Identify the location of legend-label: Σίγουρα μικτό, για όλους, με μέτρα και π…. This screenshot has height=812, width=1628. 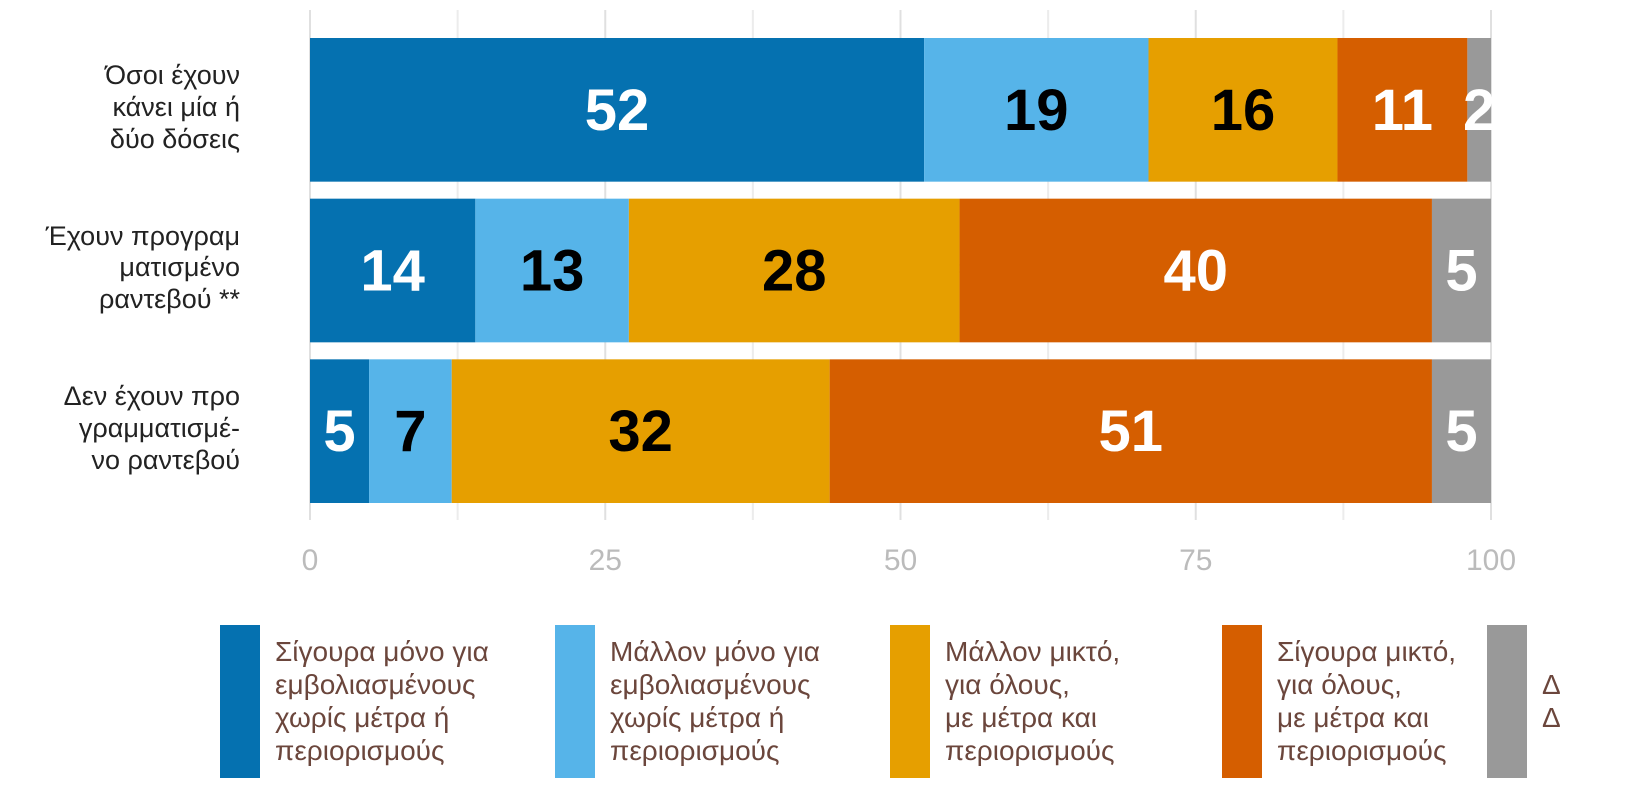
(1367, 701).